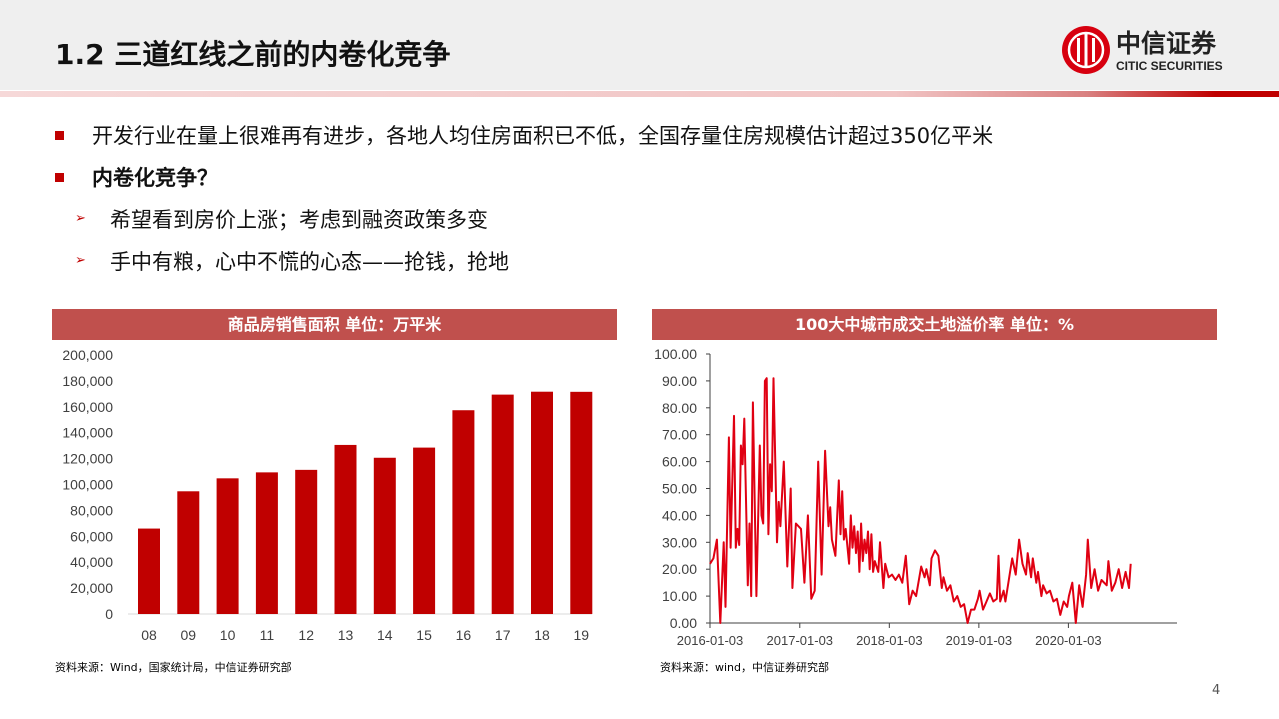 This screenshot has height=719, width=1279. Describe the element at coordinates (91, 562) in the screenshot. I see `y-tick-label: 40,000` at that location.